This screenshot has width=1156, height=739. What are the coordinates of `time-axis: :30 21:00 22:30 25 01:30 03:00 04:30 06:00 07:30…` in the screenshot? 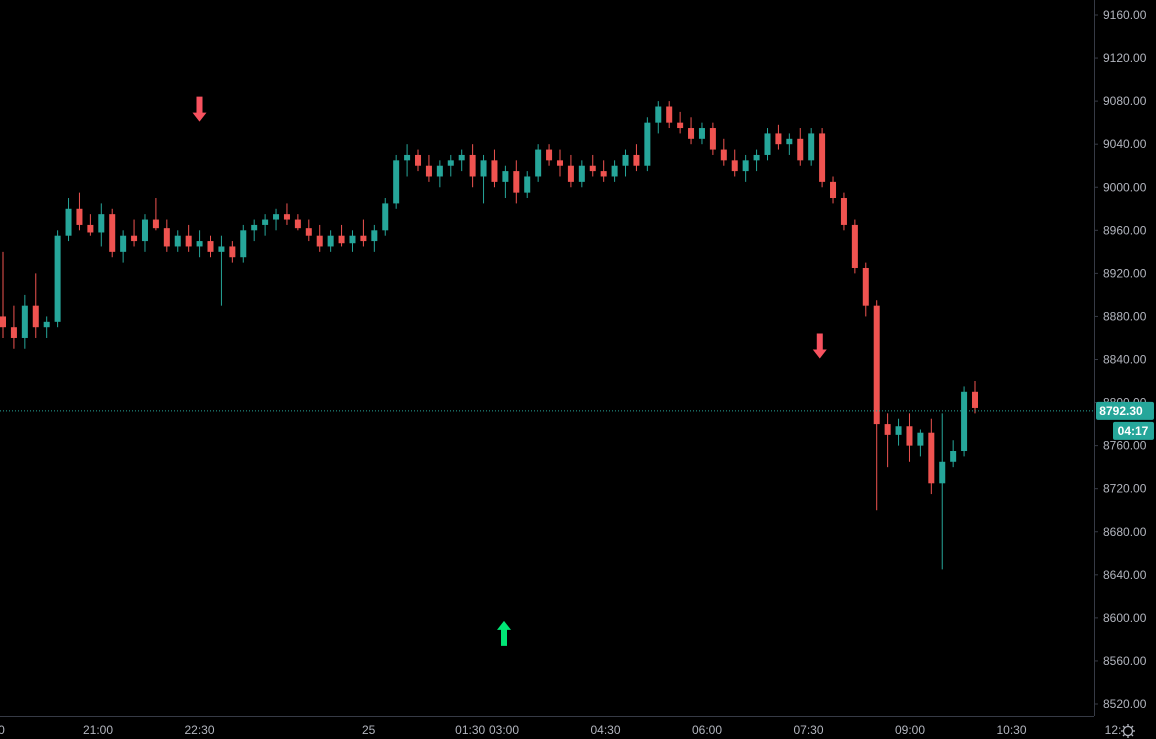 It's located at (560, 730).